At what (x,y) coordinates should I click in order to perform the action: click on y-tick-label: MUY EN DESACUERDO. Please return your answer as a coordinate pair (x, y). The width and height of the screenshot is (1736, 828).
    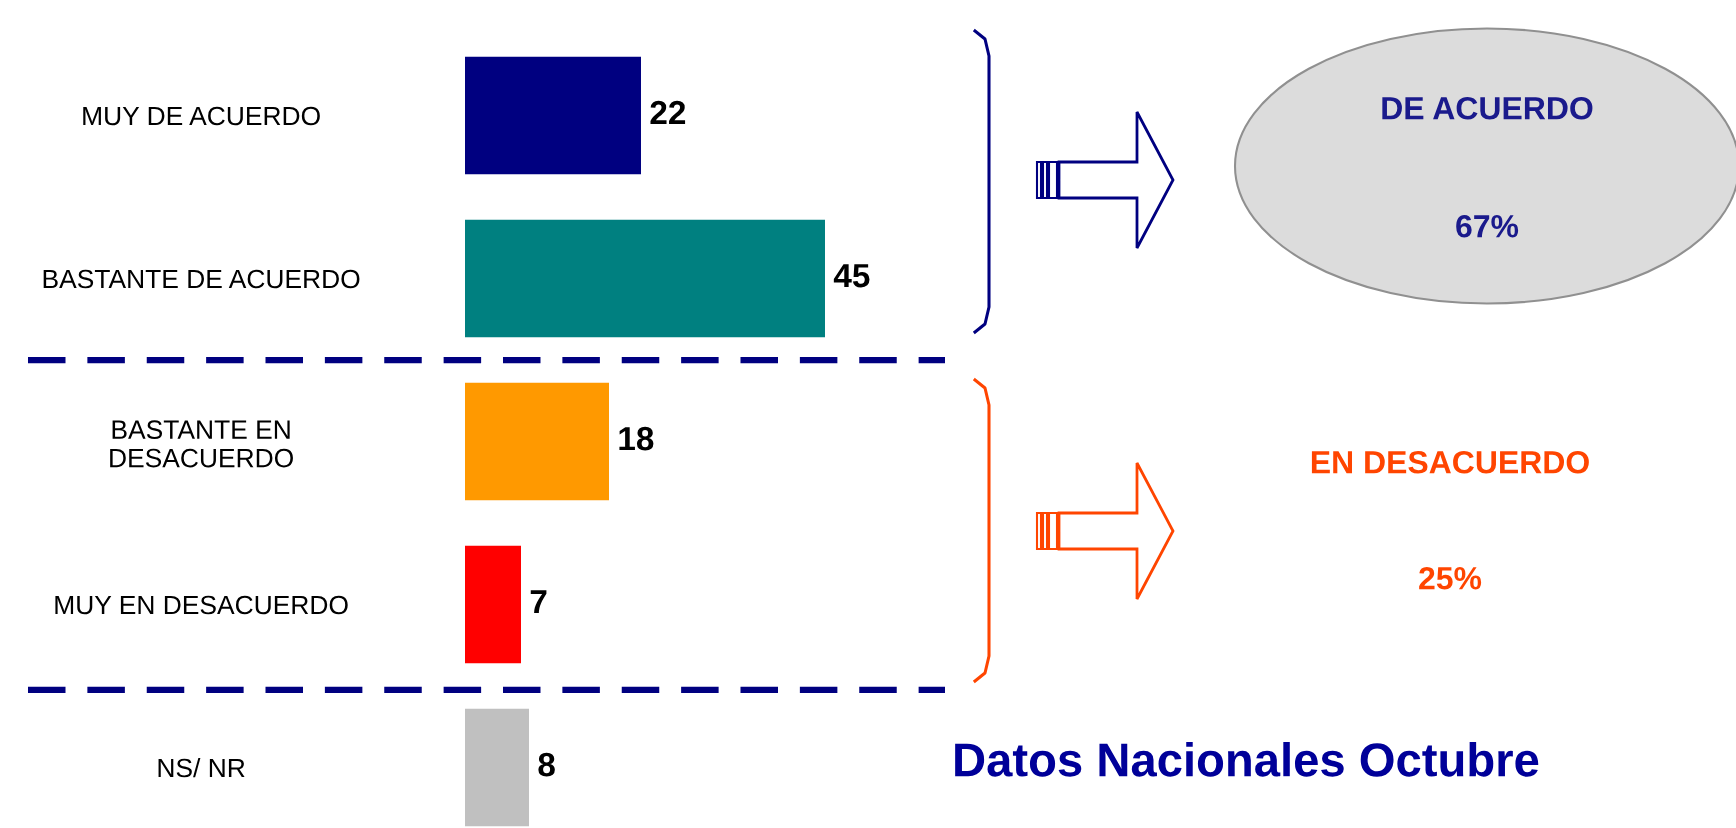
    Looking at the image, I should click on (201, 605).